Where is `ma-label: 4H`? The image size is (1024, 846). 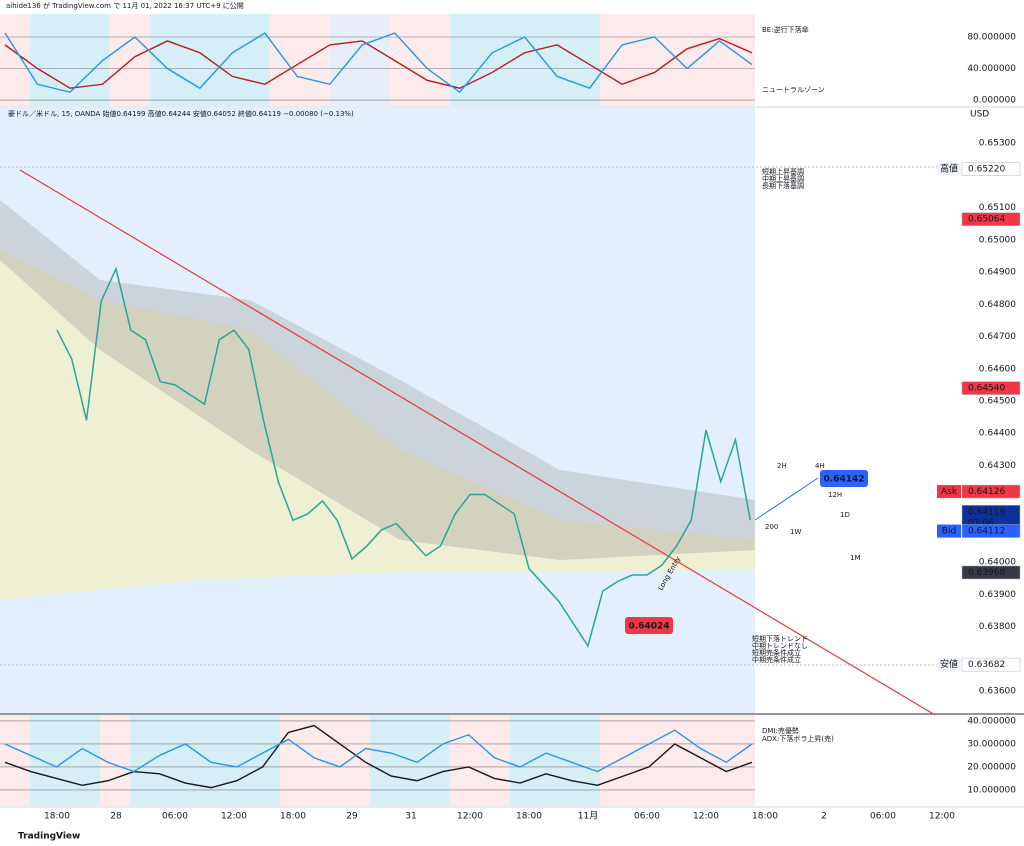
ma-label: 4H is located at coordinates (820, 466).